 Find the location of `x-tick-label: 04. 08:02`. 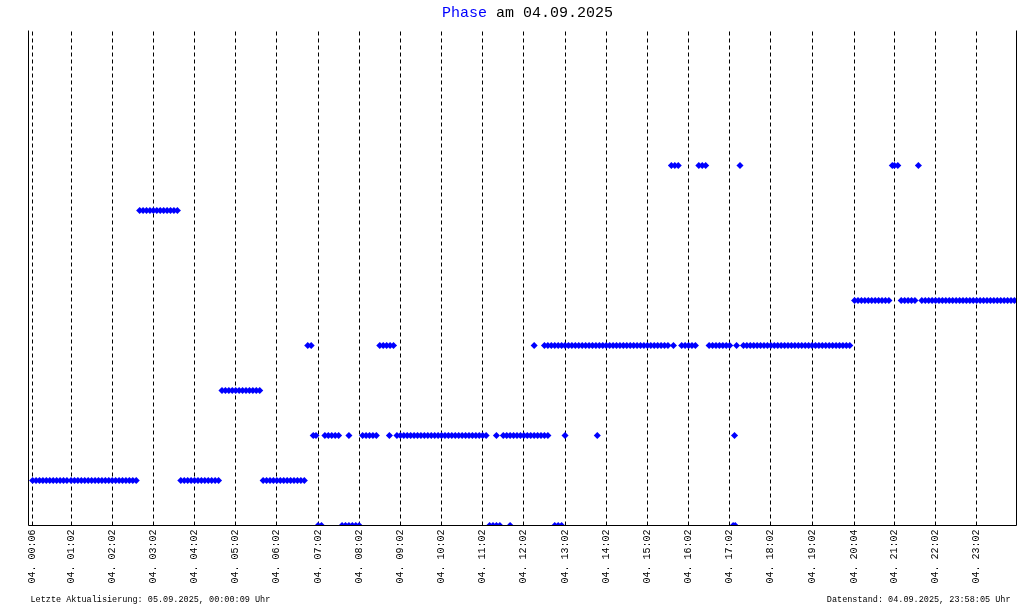

x-tick-label: 04. 08:02 is located at coordinates (359, 556).